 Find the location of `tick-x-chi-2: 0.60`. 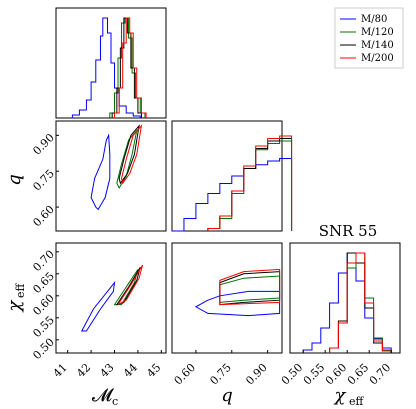

tick-x-chi-2: 0.60 is located at coordinates (336, 374).